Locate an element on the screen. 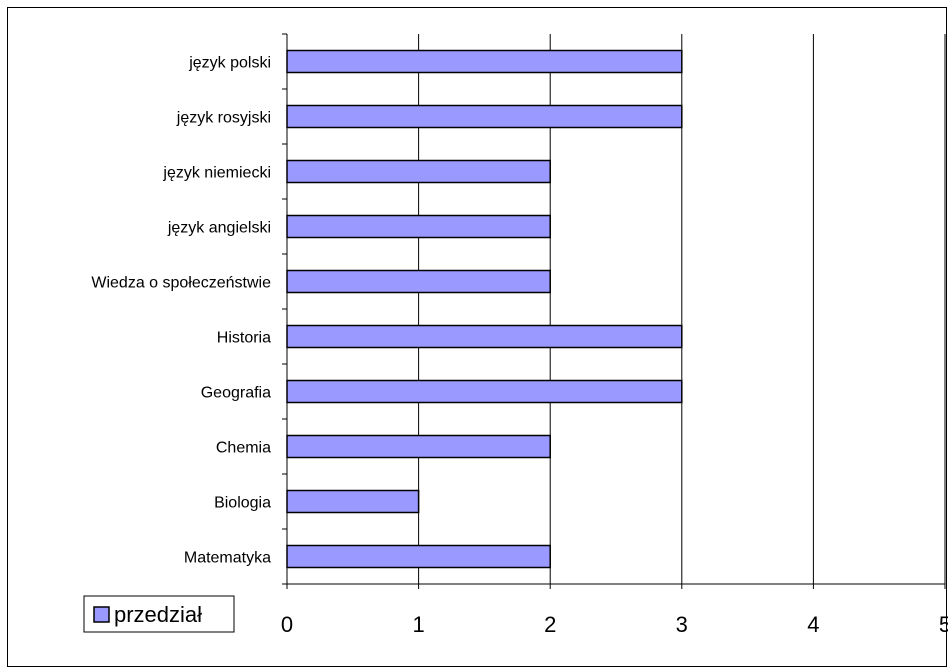  category-label: Geografia is located at coordinates (236, 393).